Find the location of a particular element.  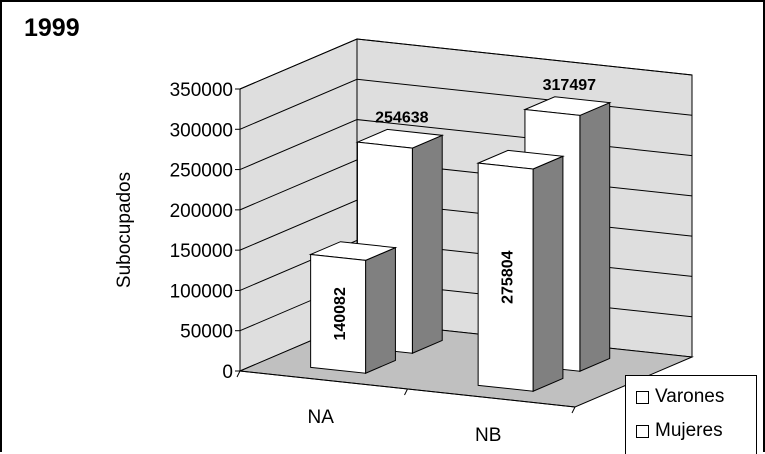

data-label: 140082 is located at coordinates (340, 313).